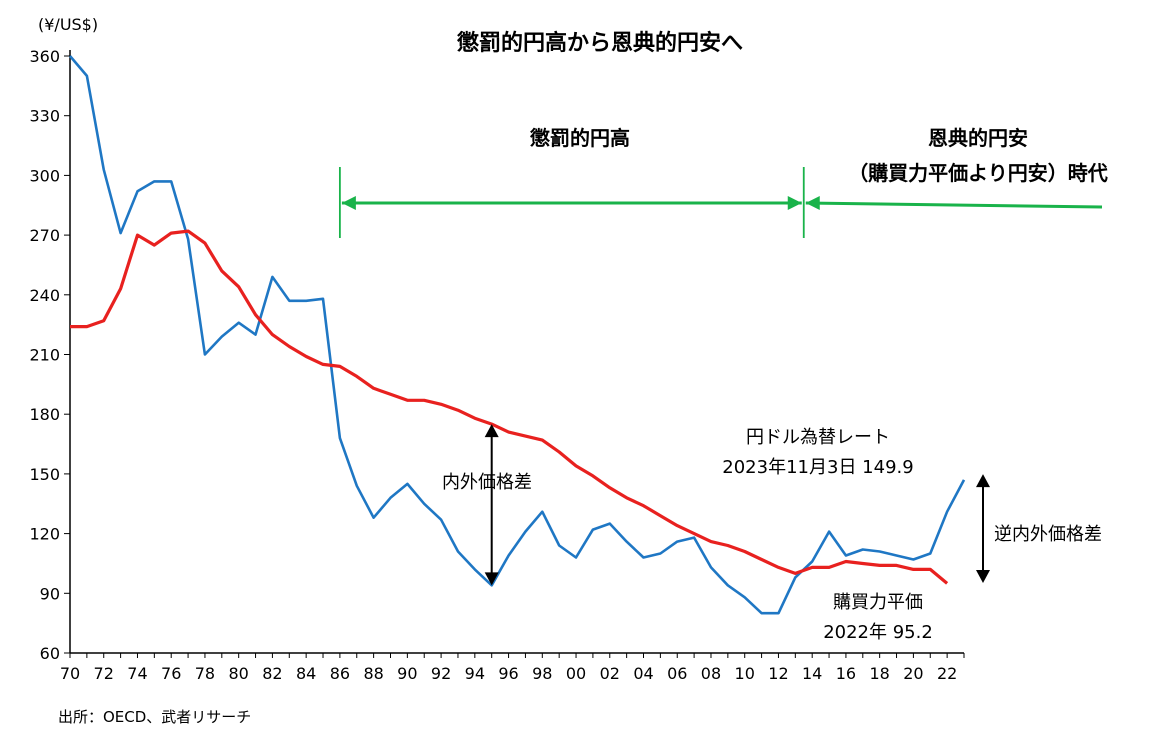  I want to click on x-tick-label: 76, so click(171, 673).